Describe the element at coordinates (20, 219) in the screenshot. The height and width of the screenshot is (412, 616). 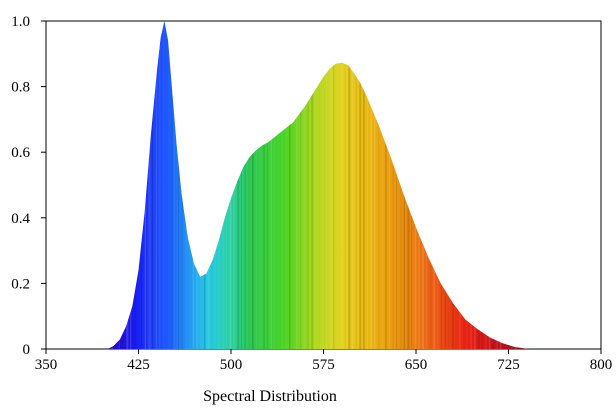
I see `y-tick-label: 0.4` at that location.